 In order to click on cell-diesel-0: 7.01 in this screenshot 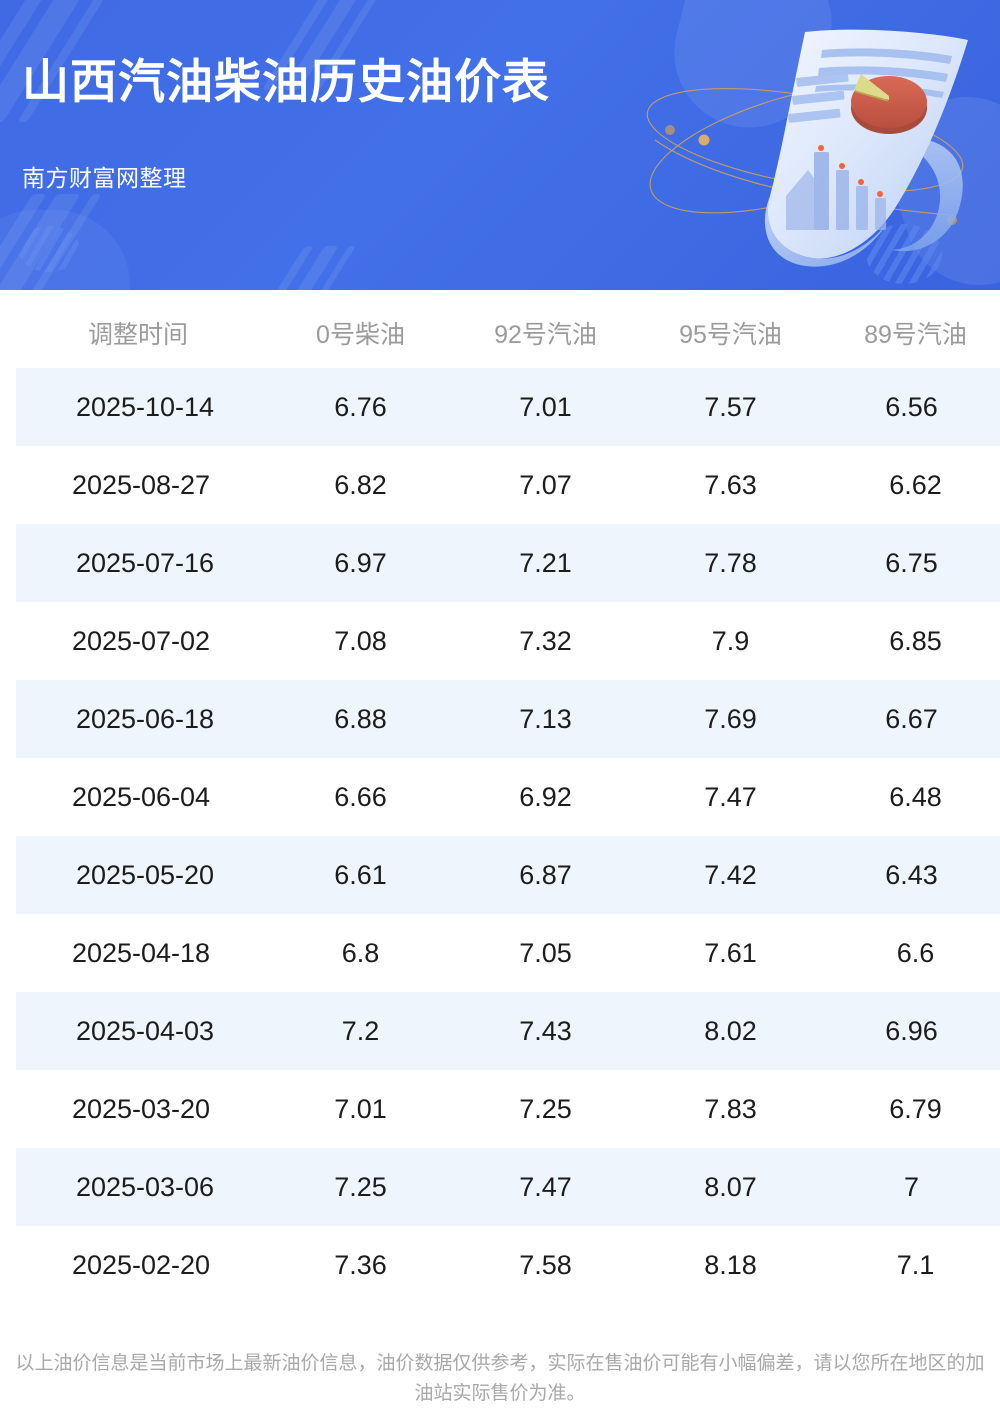, I will do `click(360, 1109)`.